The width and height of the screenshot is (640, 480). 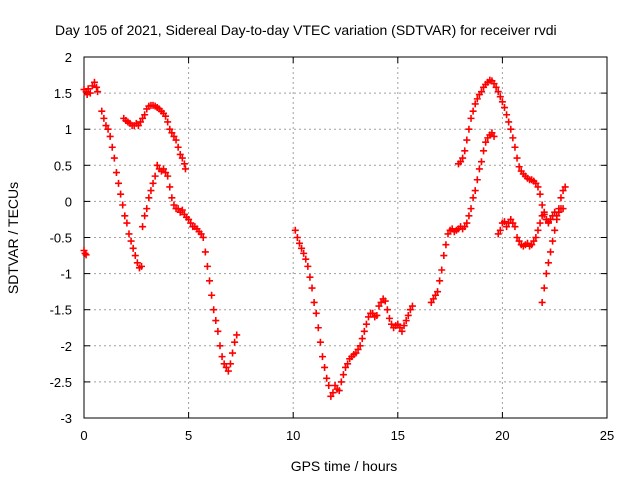 I want to click on x-tick-label: 20, so click(x=502, y=435).